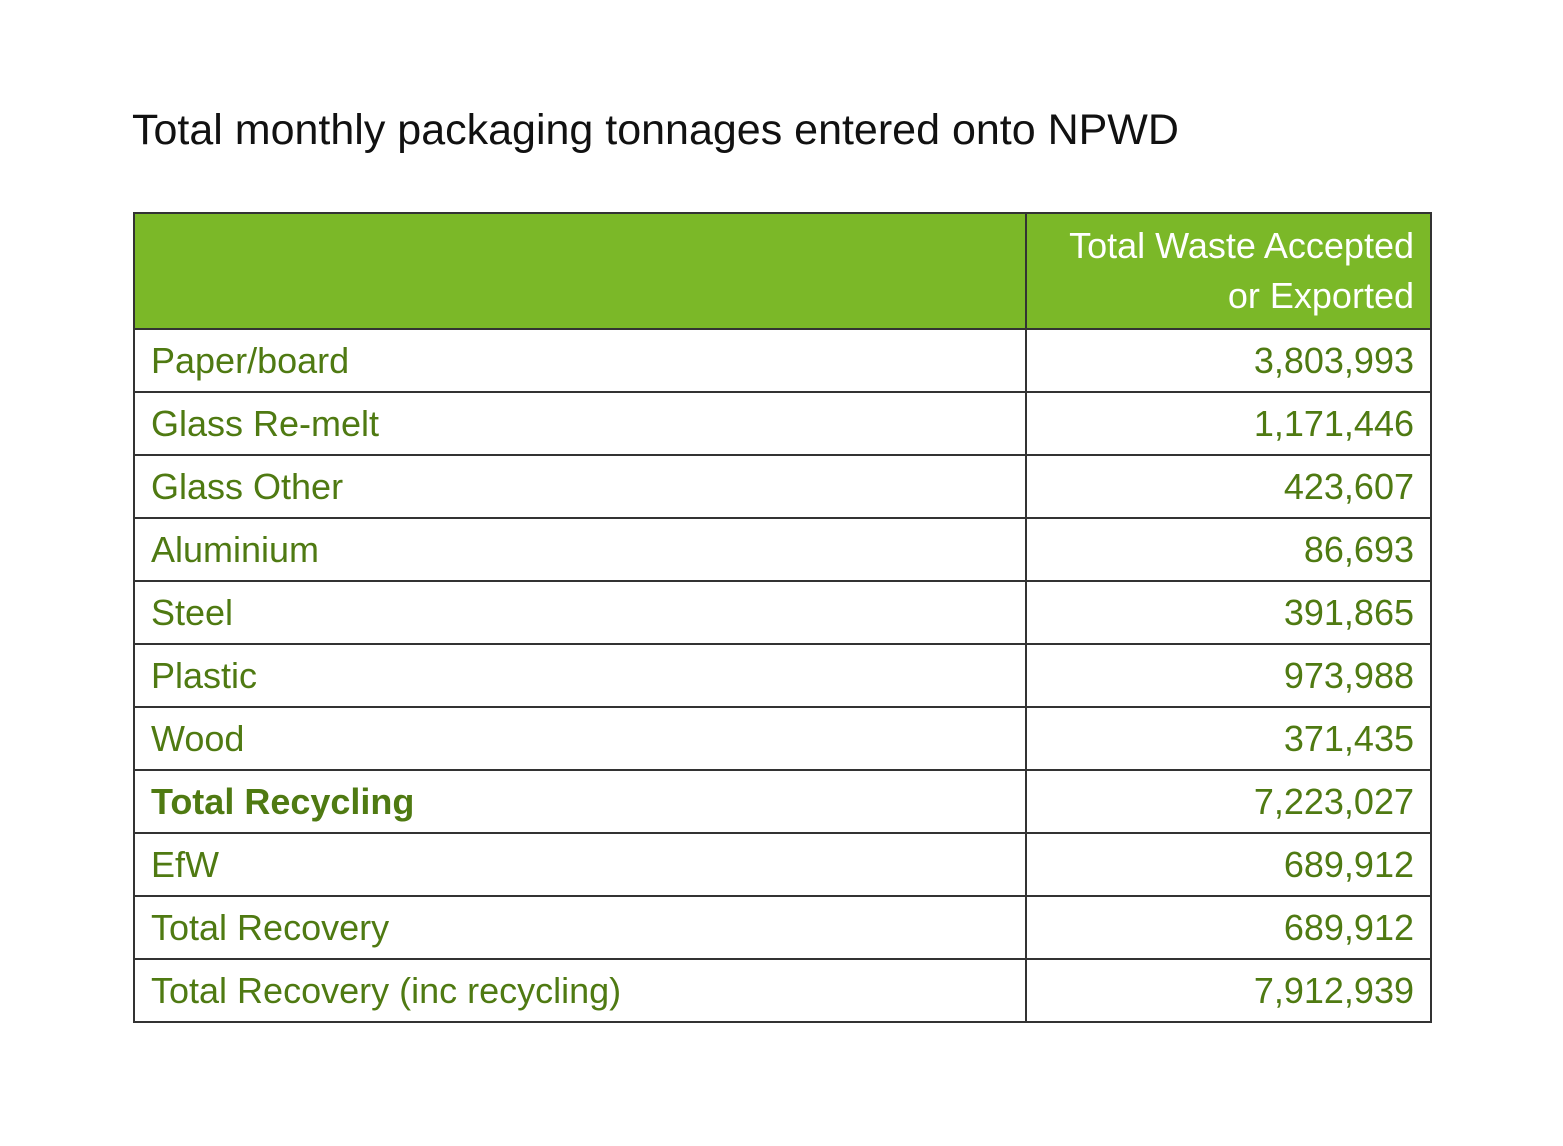  I want to click on row-value: 371,435, so click(1228, 738).